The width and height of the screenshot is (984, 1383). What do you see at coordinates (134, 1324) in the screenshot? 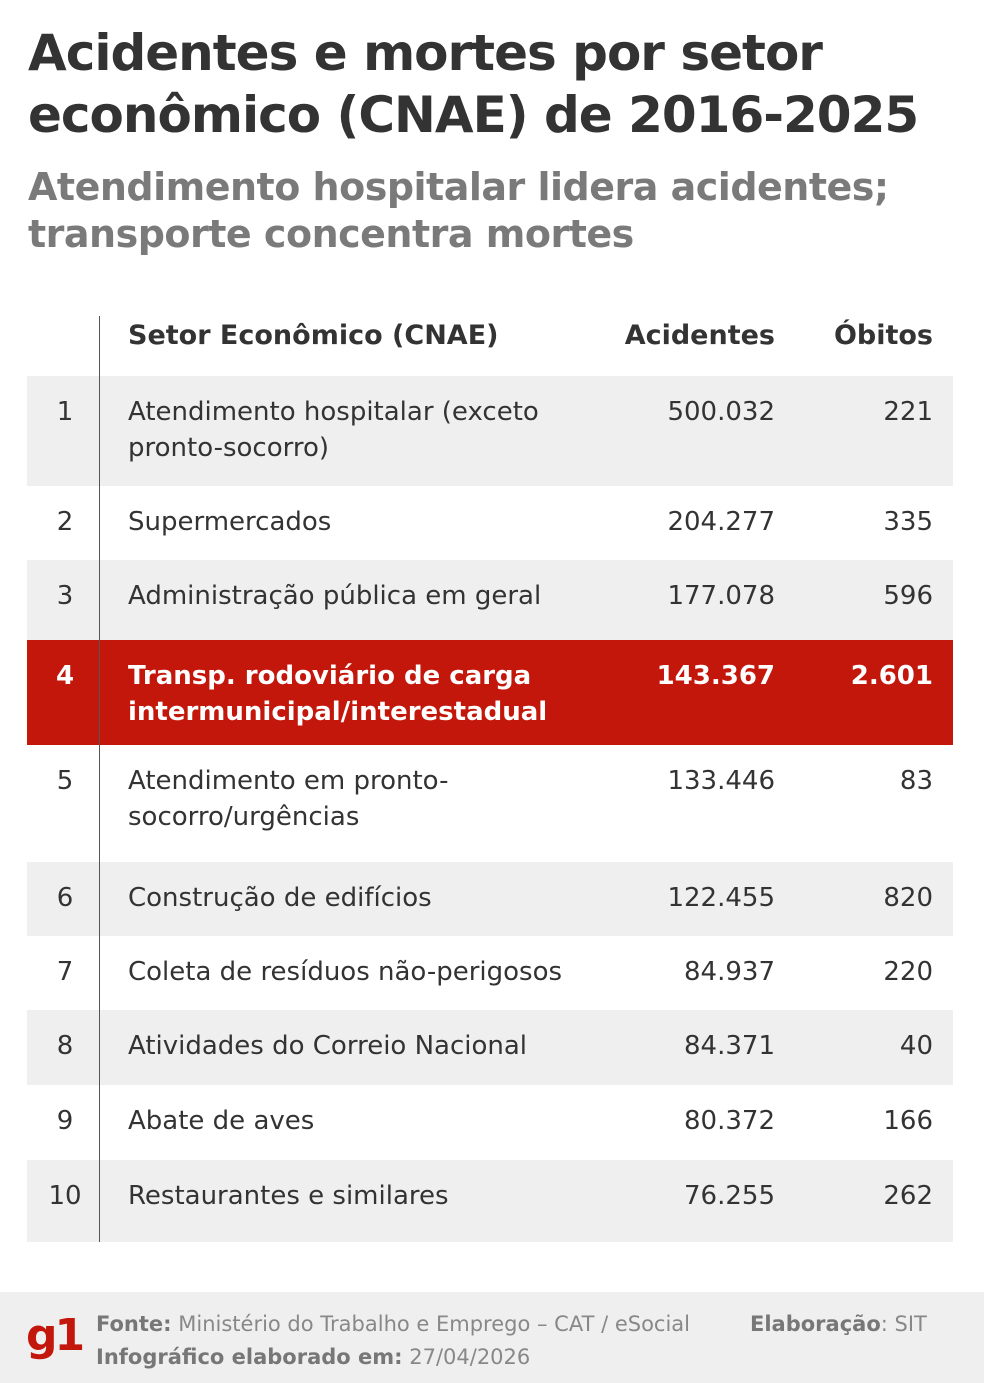
I see `source-label: Fonte:` at bounding box center [134, 1324].